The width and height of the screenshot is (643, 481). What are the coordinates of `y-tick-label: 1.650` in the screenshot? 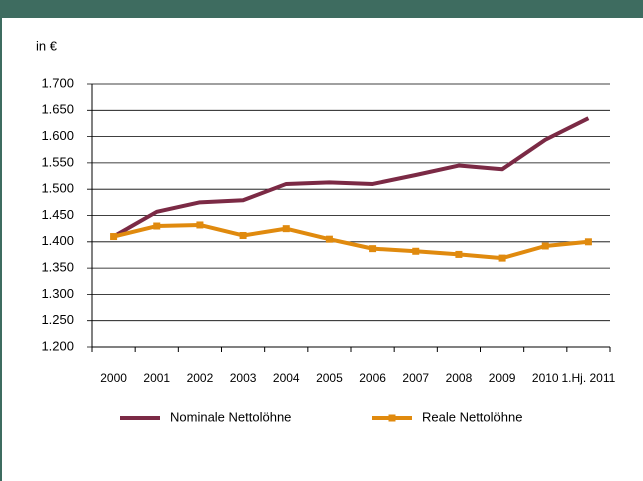 It's located at (57, 109).